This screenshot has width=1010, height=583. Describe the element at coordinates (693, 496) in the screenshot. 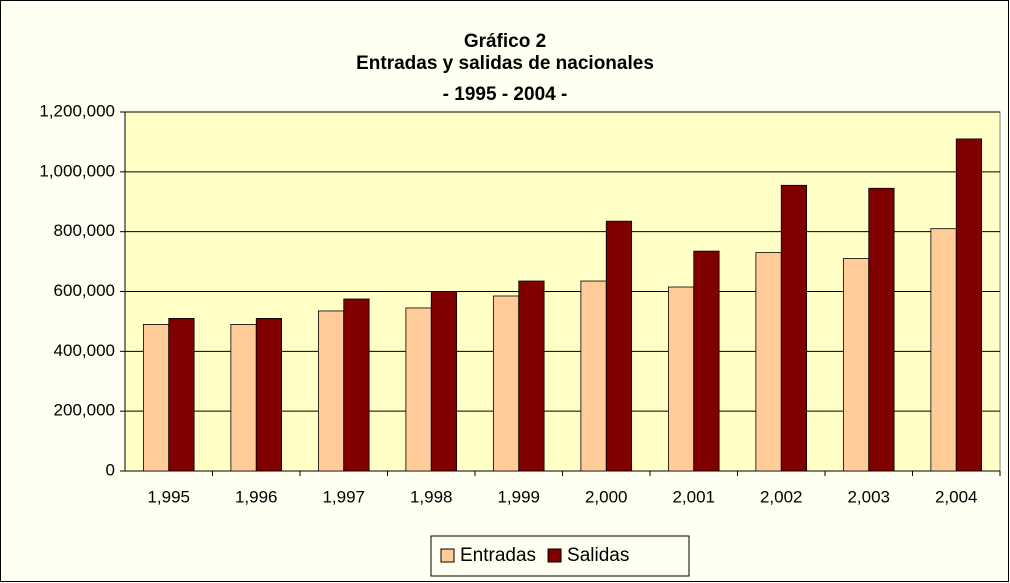

I see `x-tick-label: 2,001` at that location.